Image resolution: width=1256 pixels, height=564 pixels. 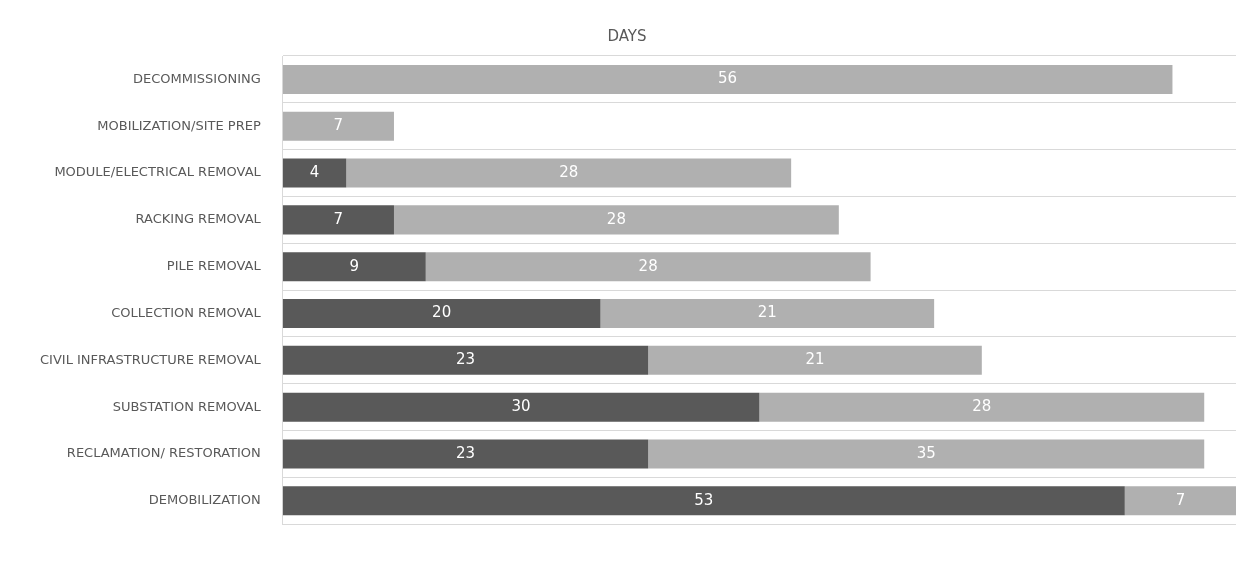 I want to click on y-tick-label: DECOMMISSIONING, so click(x=197, y=78).